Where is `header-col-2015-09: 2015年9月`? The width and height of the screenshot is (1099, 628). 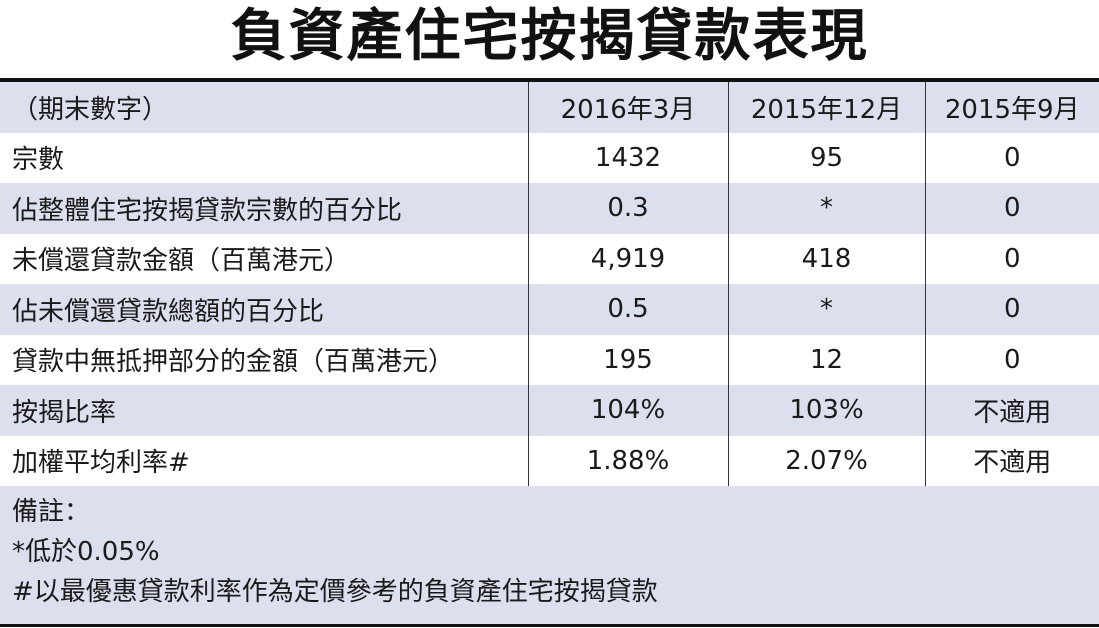
header-col-2015-09: 2015年9月 is located at coordinates (1011, 107).